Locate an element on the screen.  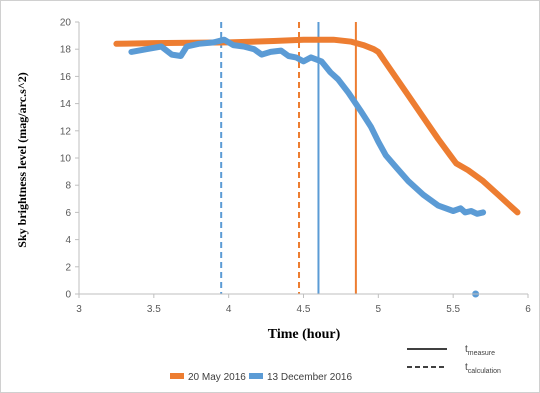
y-tick-label: 4 is located at coordinates (68, 240).